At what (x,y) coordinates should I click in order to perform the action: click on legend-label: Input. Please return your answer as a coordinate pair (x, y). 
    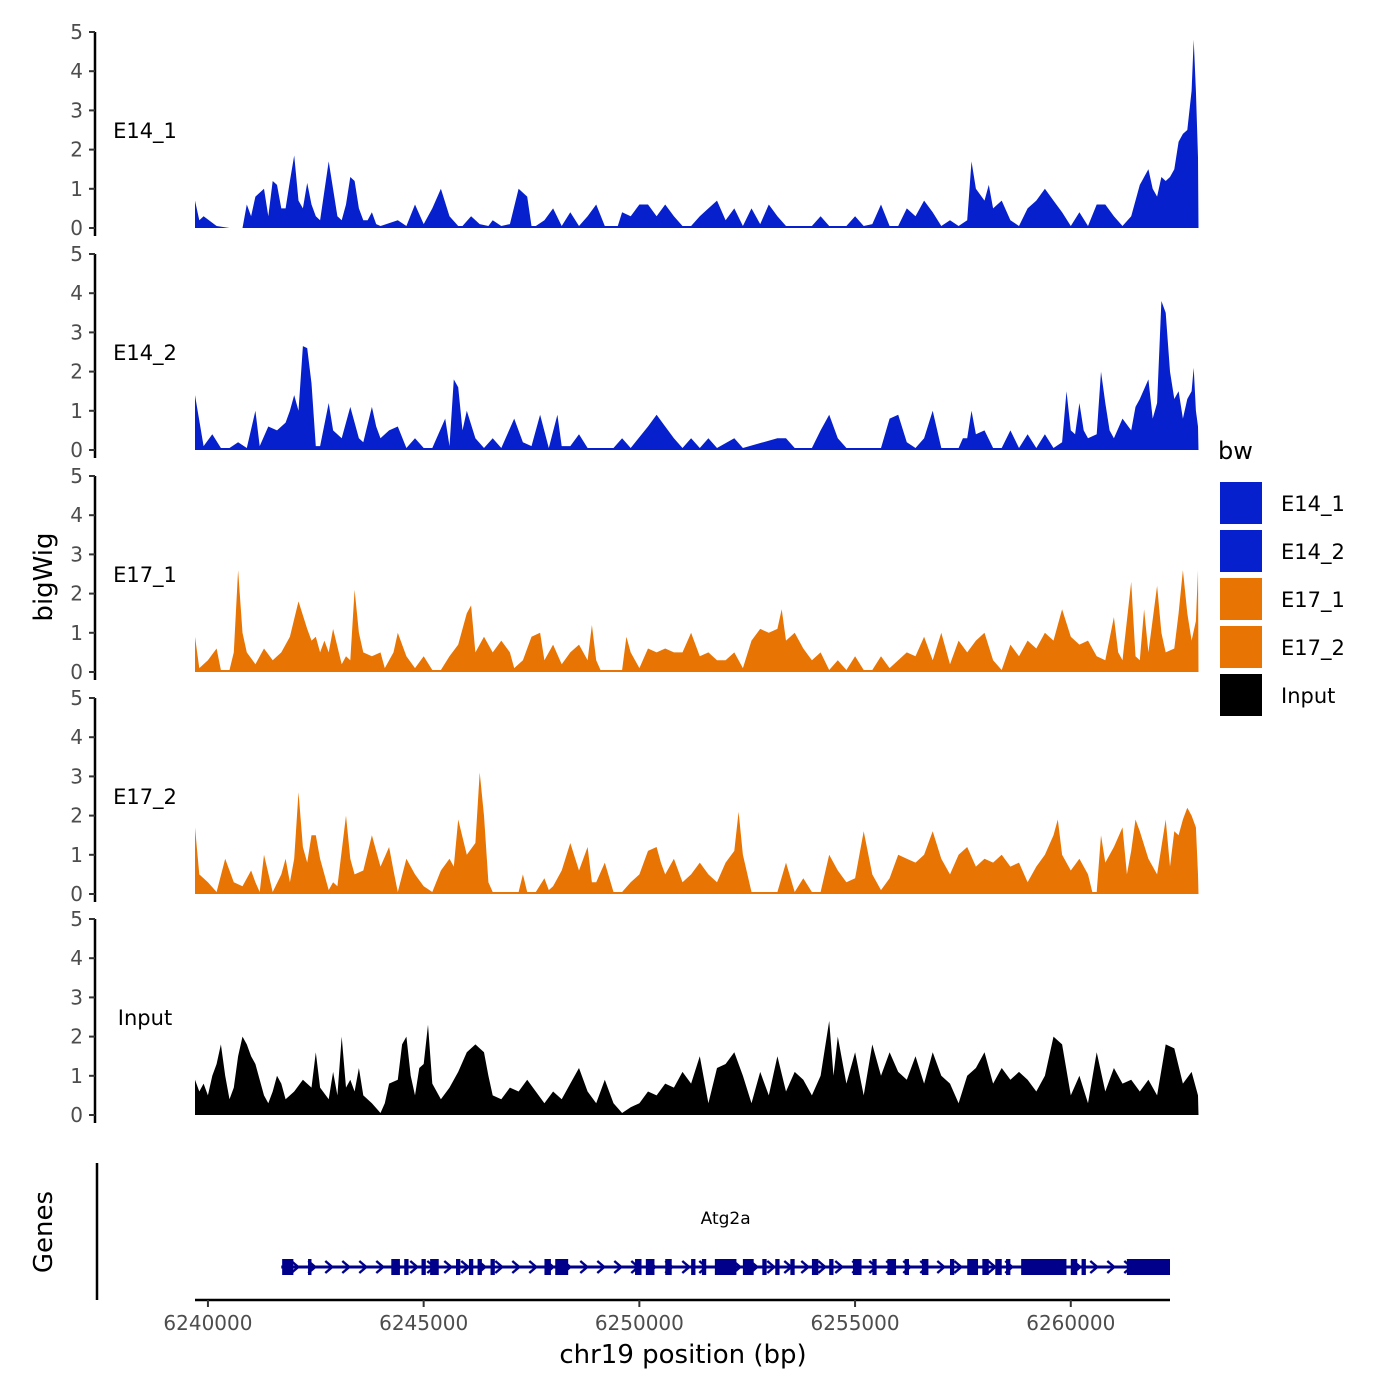
    Looking at the image, I should click on (1308, 696).